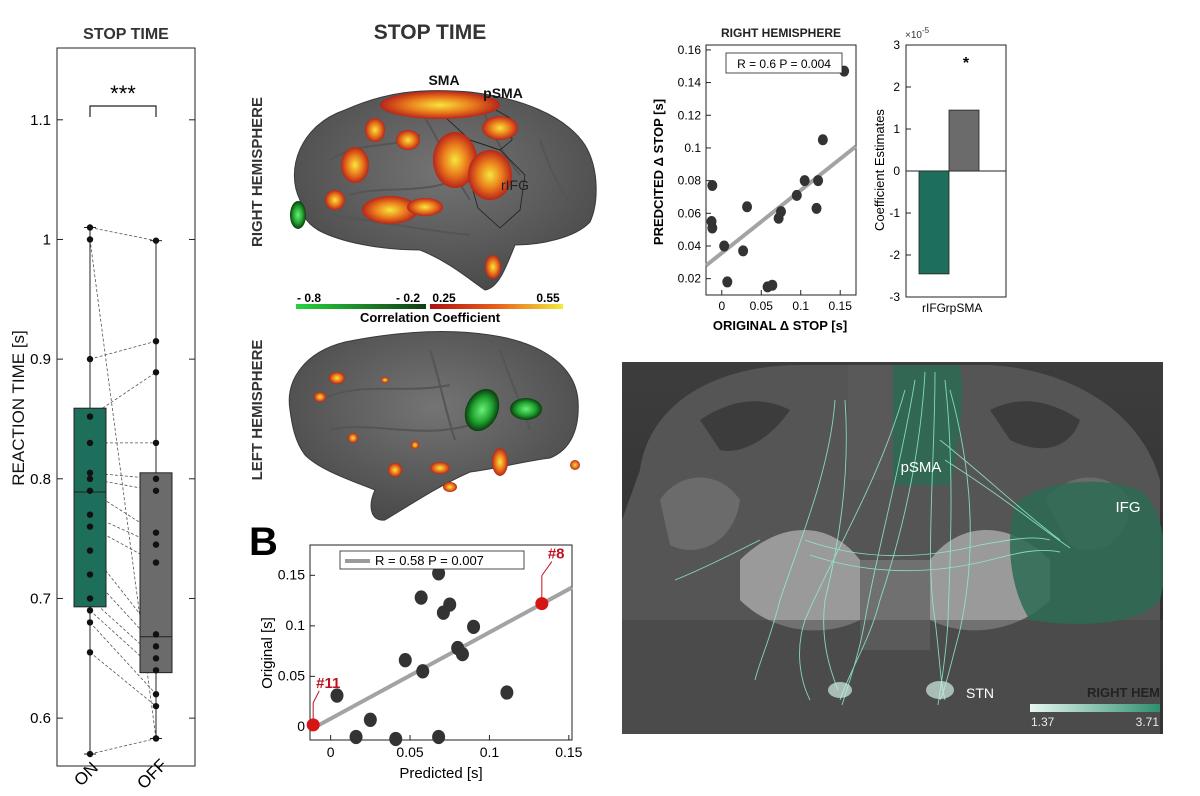 The image size is (1200, 796). What do you see at coordinates (896, 87) in the screenshot?
I see `coef-ytick-label: 2` at bounding box center [896, 87].